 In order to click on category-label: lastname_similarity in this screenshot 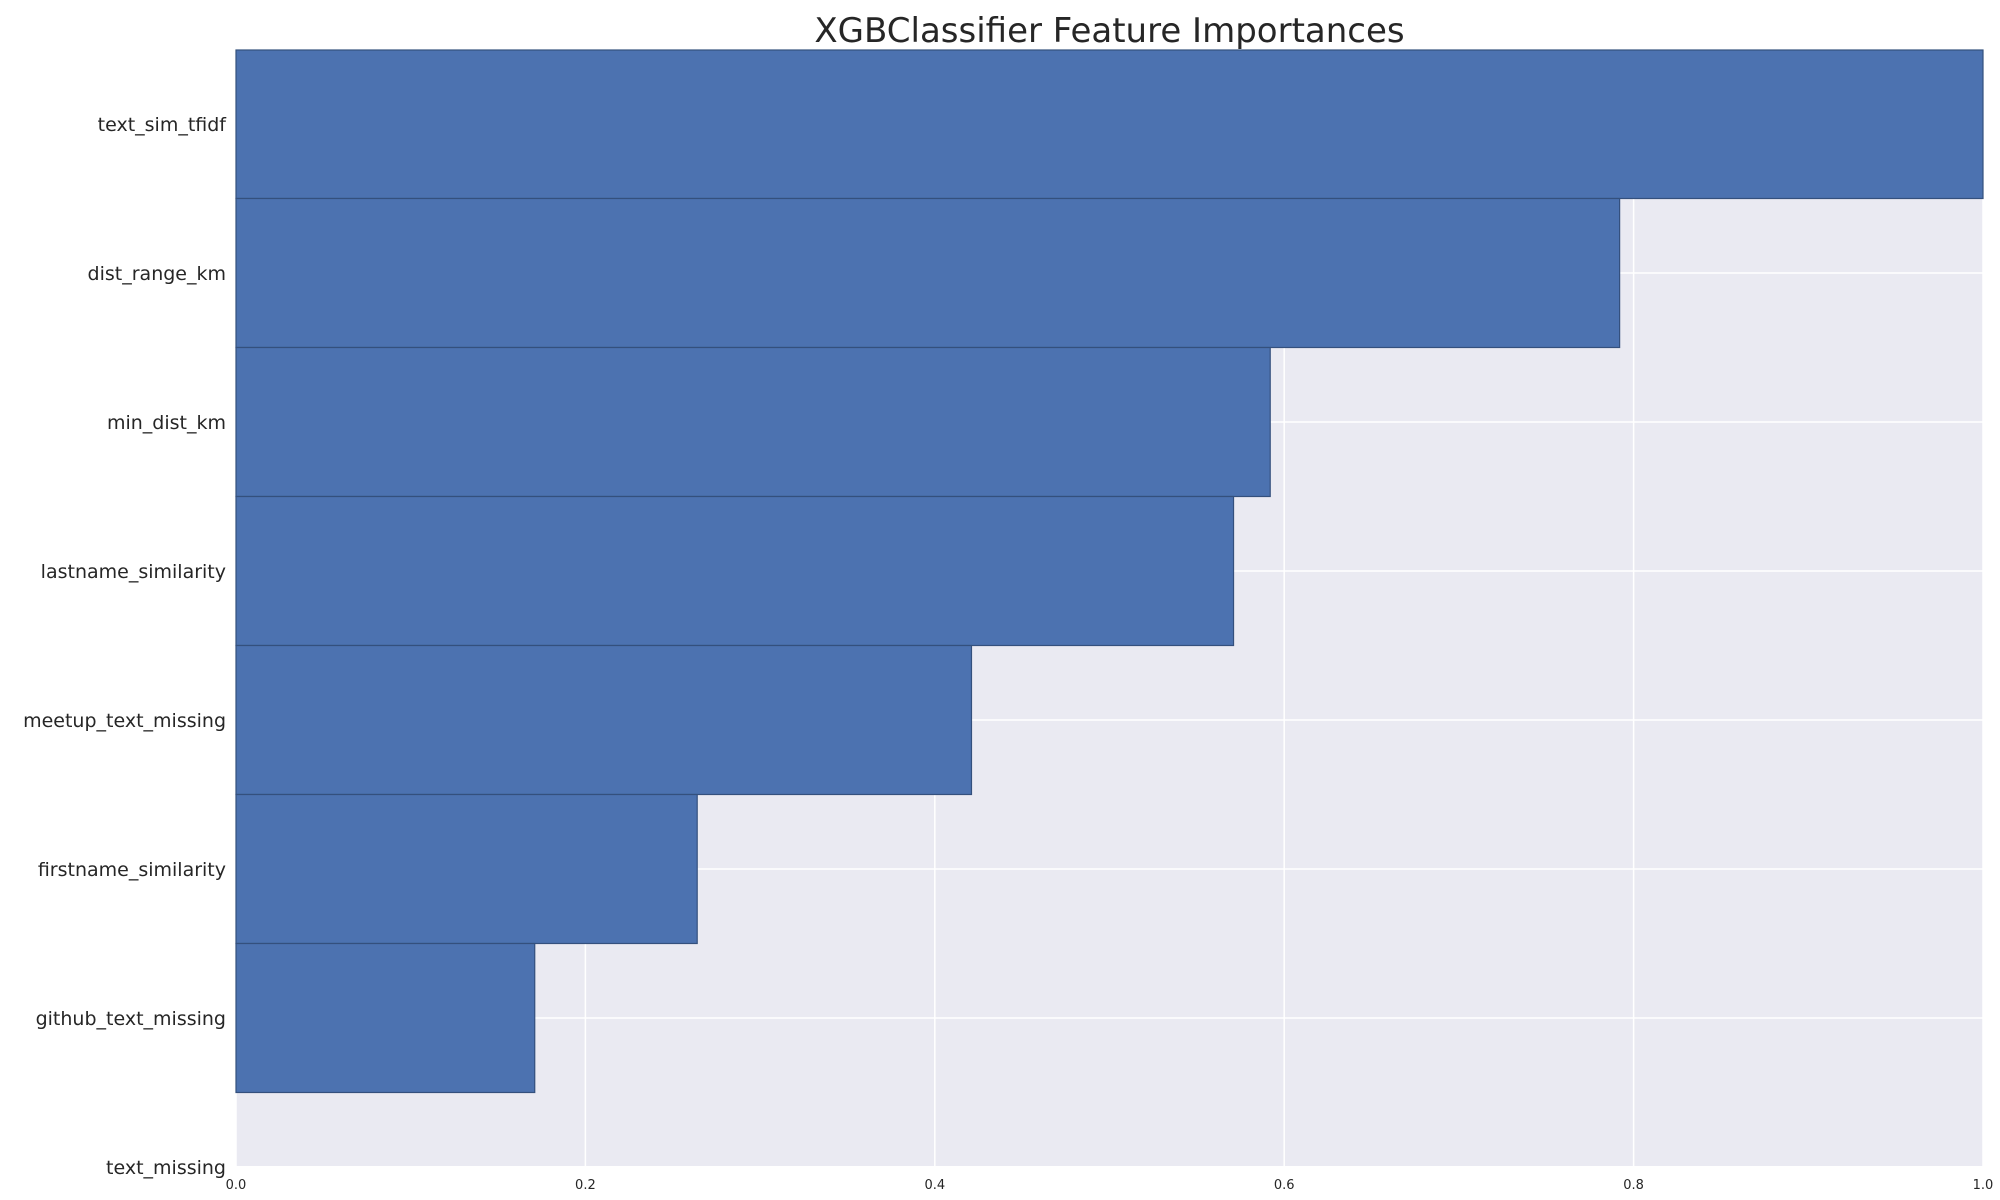, I will do `click(133, 572)`.